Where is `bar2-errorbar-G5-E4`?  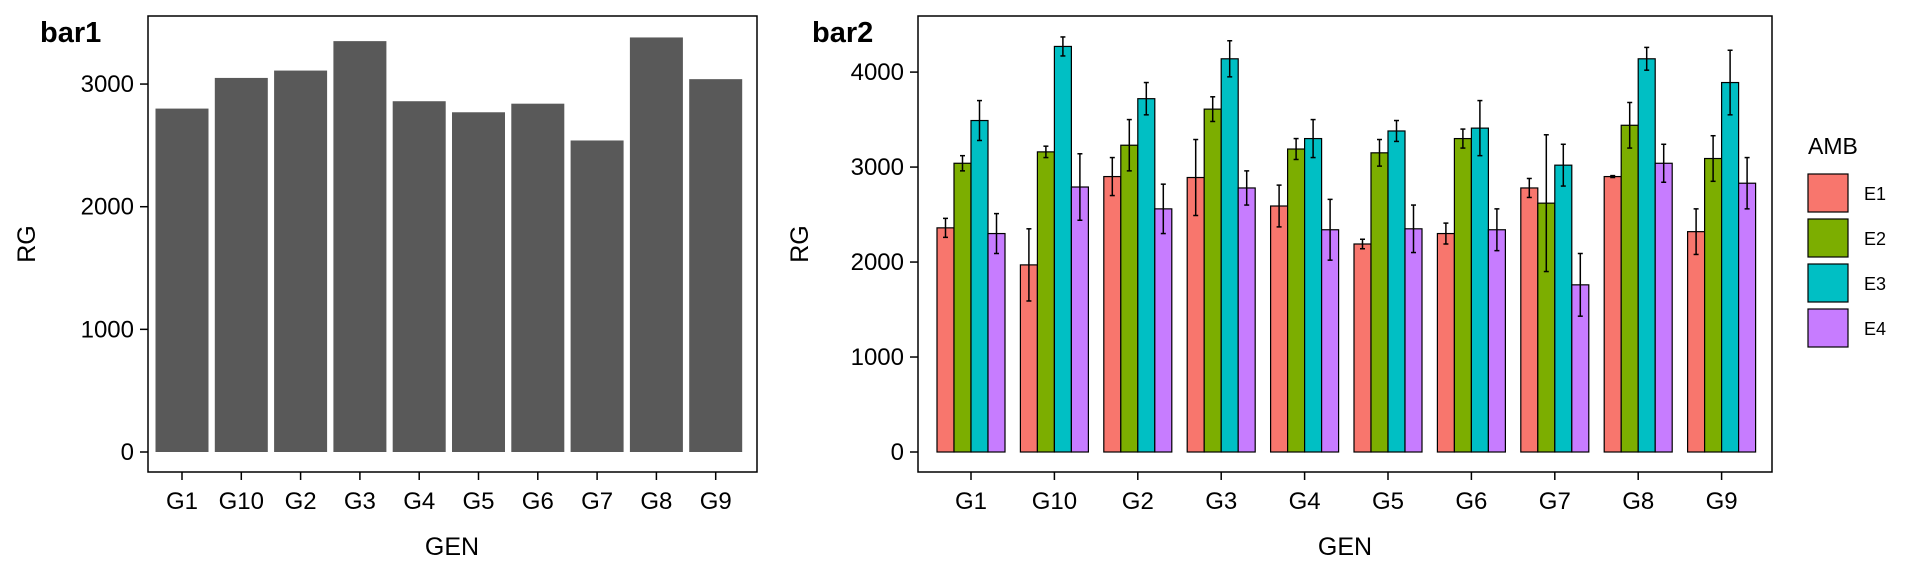 bar2-errorbar-G5-E4 is located at coordinates (1413, 229).